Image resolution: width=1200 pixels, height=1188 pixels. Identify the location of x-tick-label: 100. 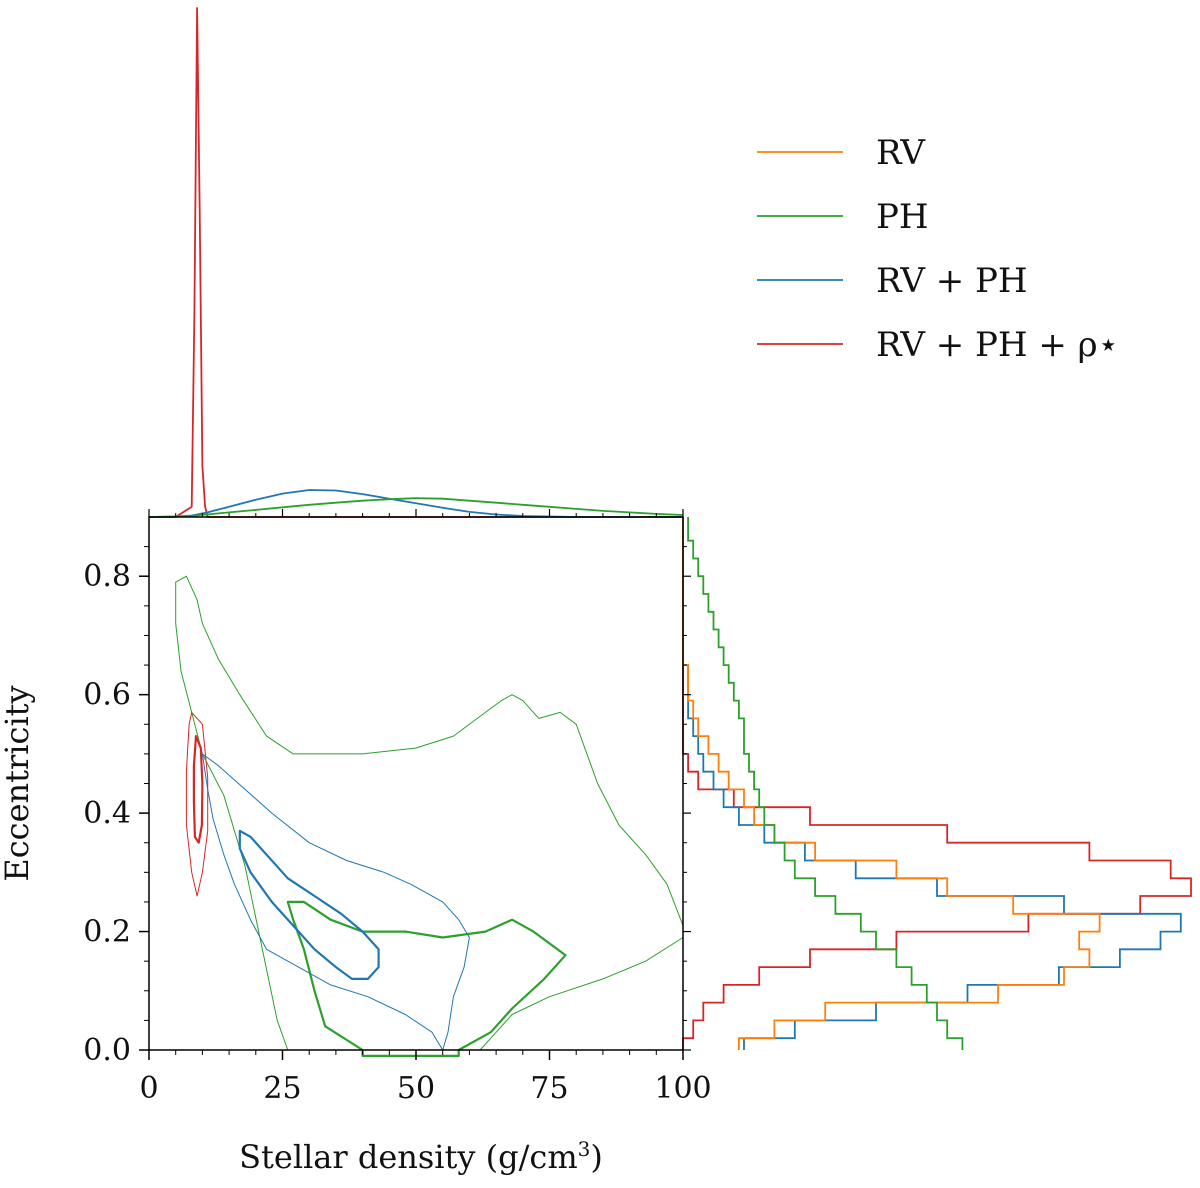
(682, 1088).